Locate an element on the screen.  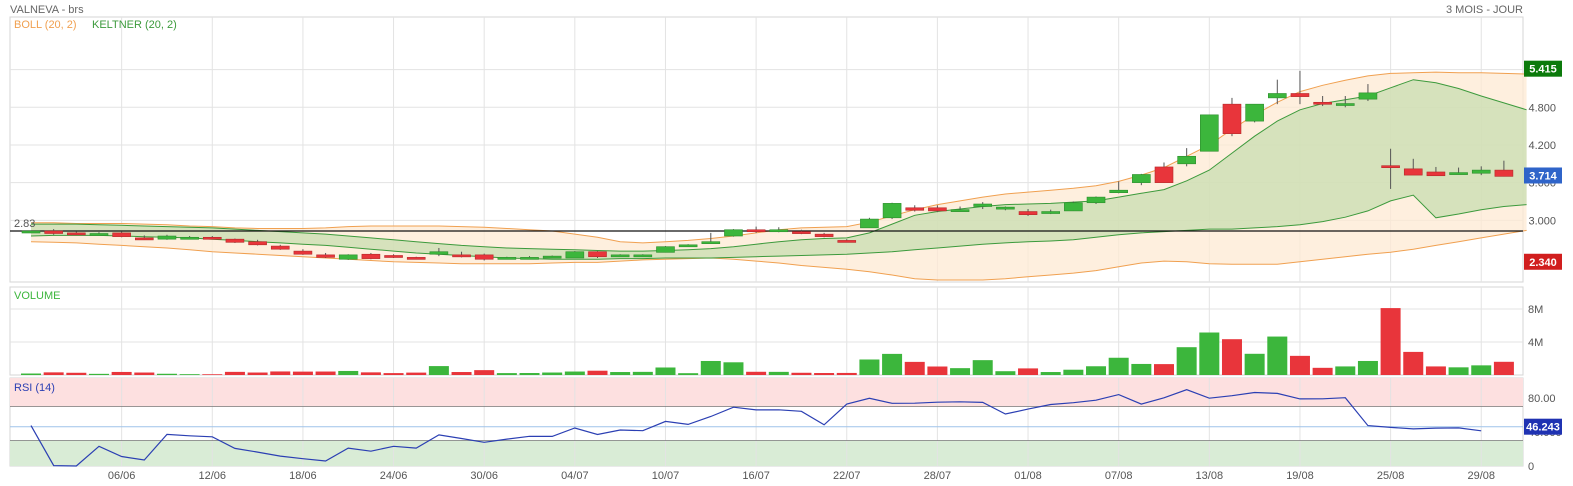
legend-boll: BOLL (20, 2) is located at coordinates (45, 25).